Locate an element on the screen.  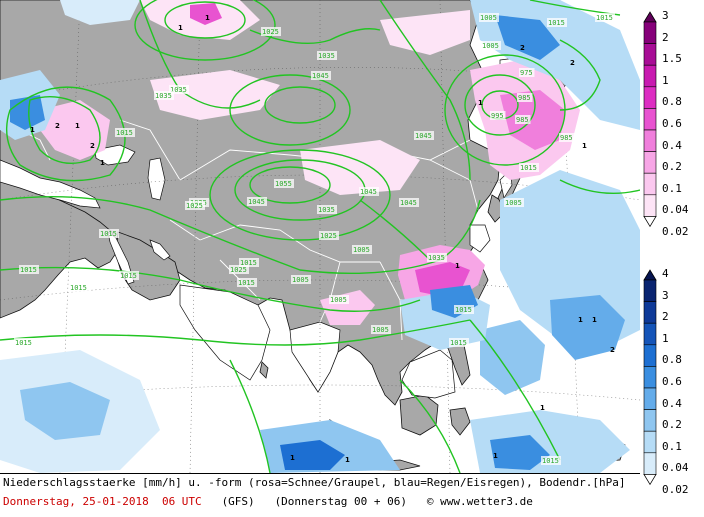
rain-new-guinea-core is located at coordinates (520, 452).